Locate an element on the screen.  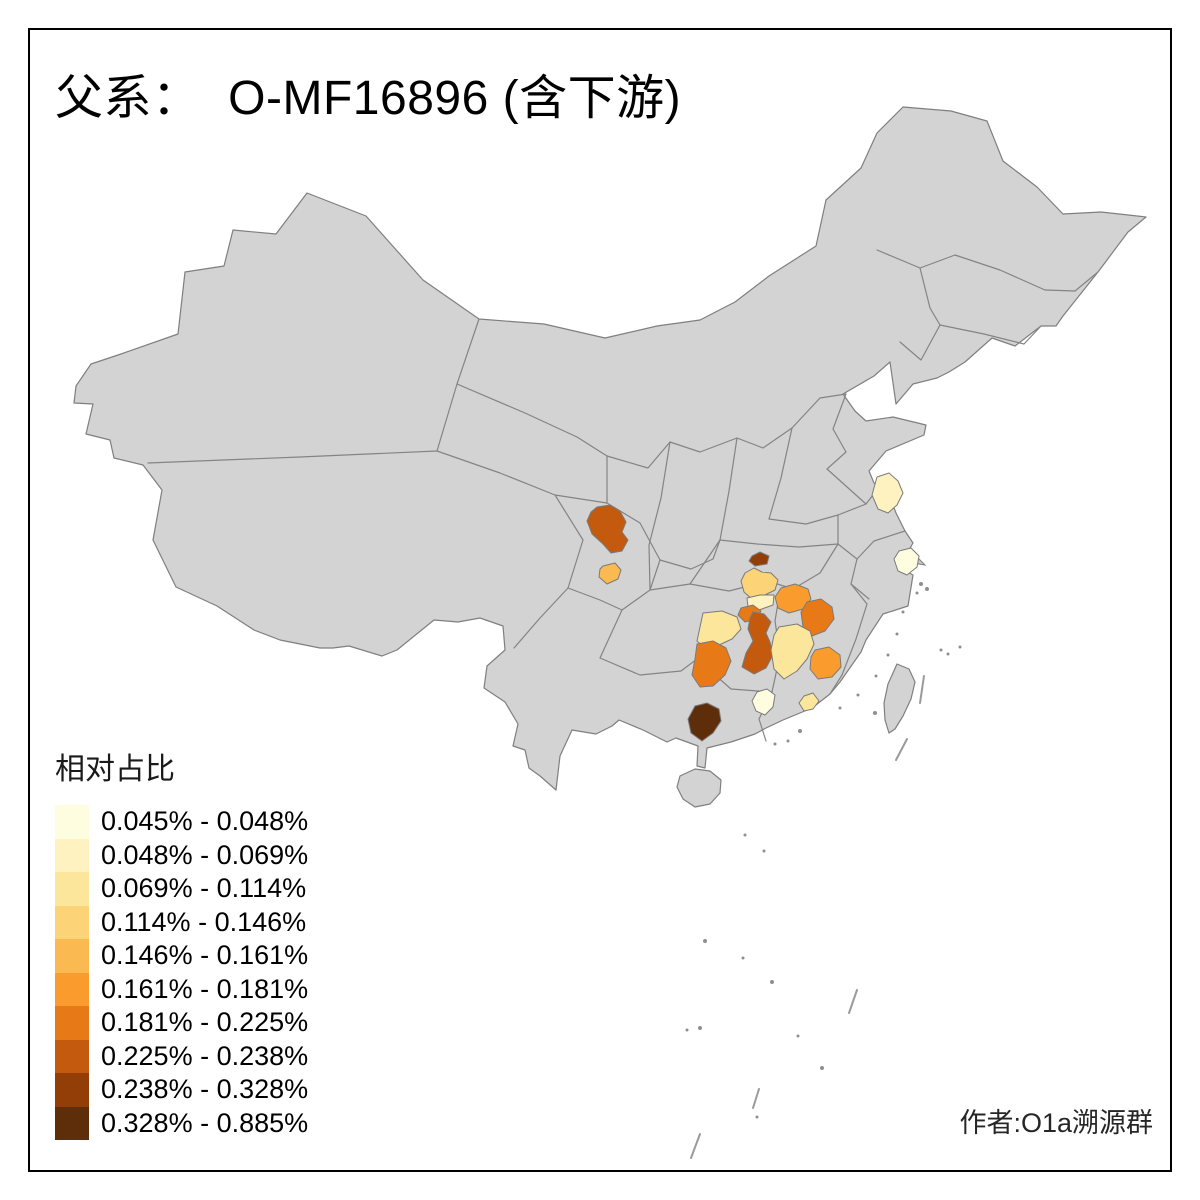
region-jiangsu-south is located at coordinates (906, 561).